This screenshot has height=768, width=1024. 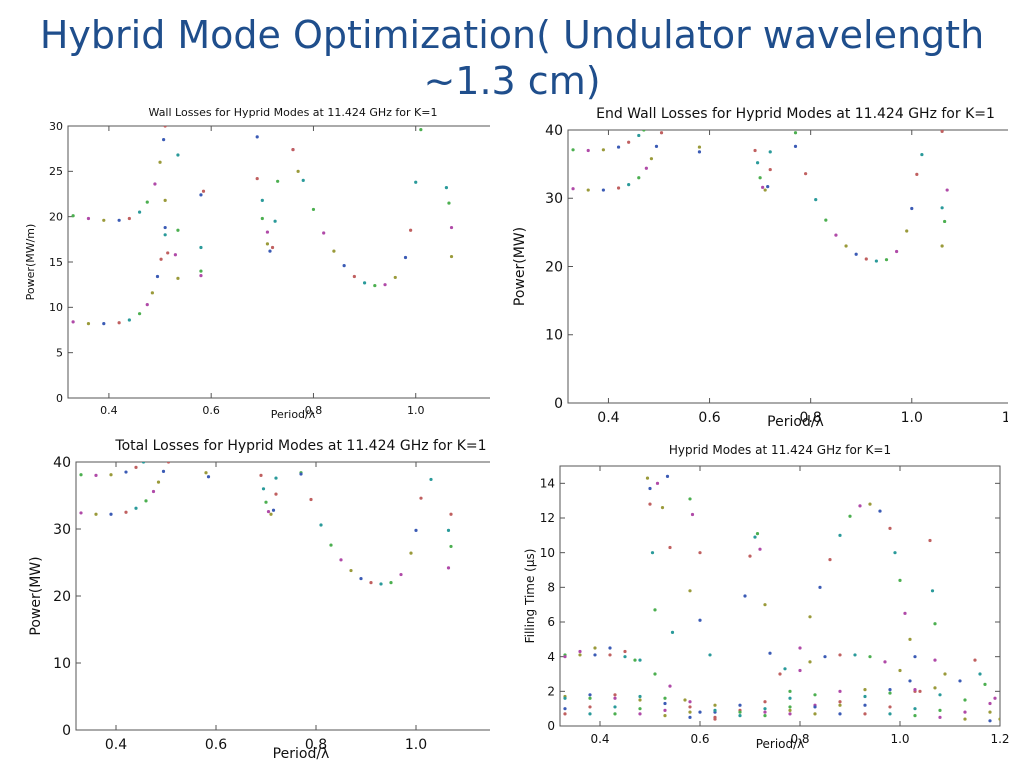 I want to click on x-tick-label: 1.0, so click(x=912, y=418).